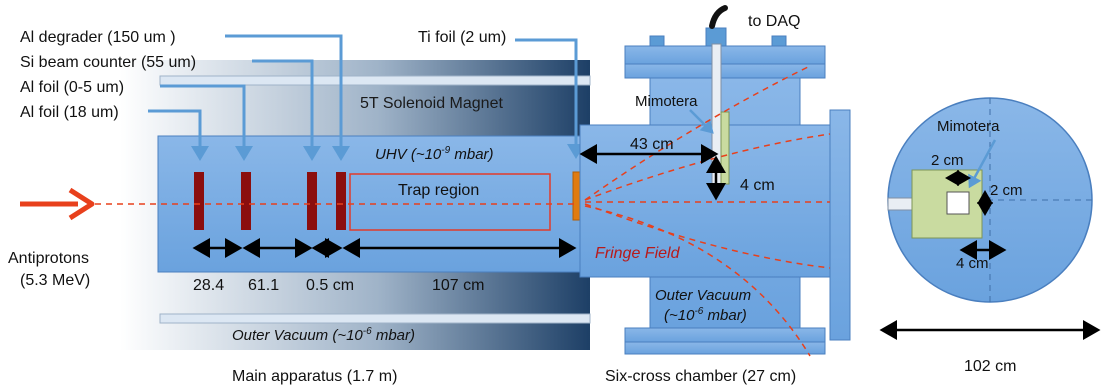 The height and width of the screenshot is (392, 1113). I want to click on si-counter-leader, so click(286, 110).